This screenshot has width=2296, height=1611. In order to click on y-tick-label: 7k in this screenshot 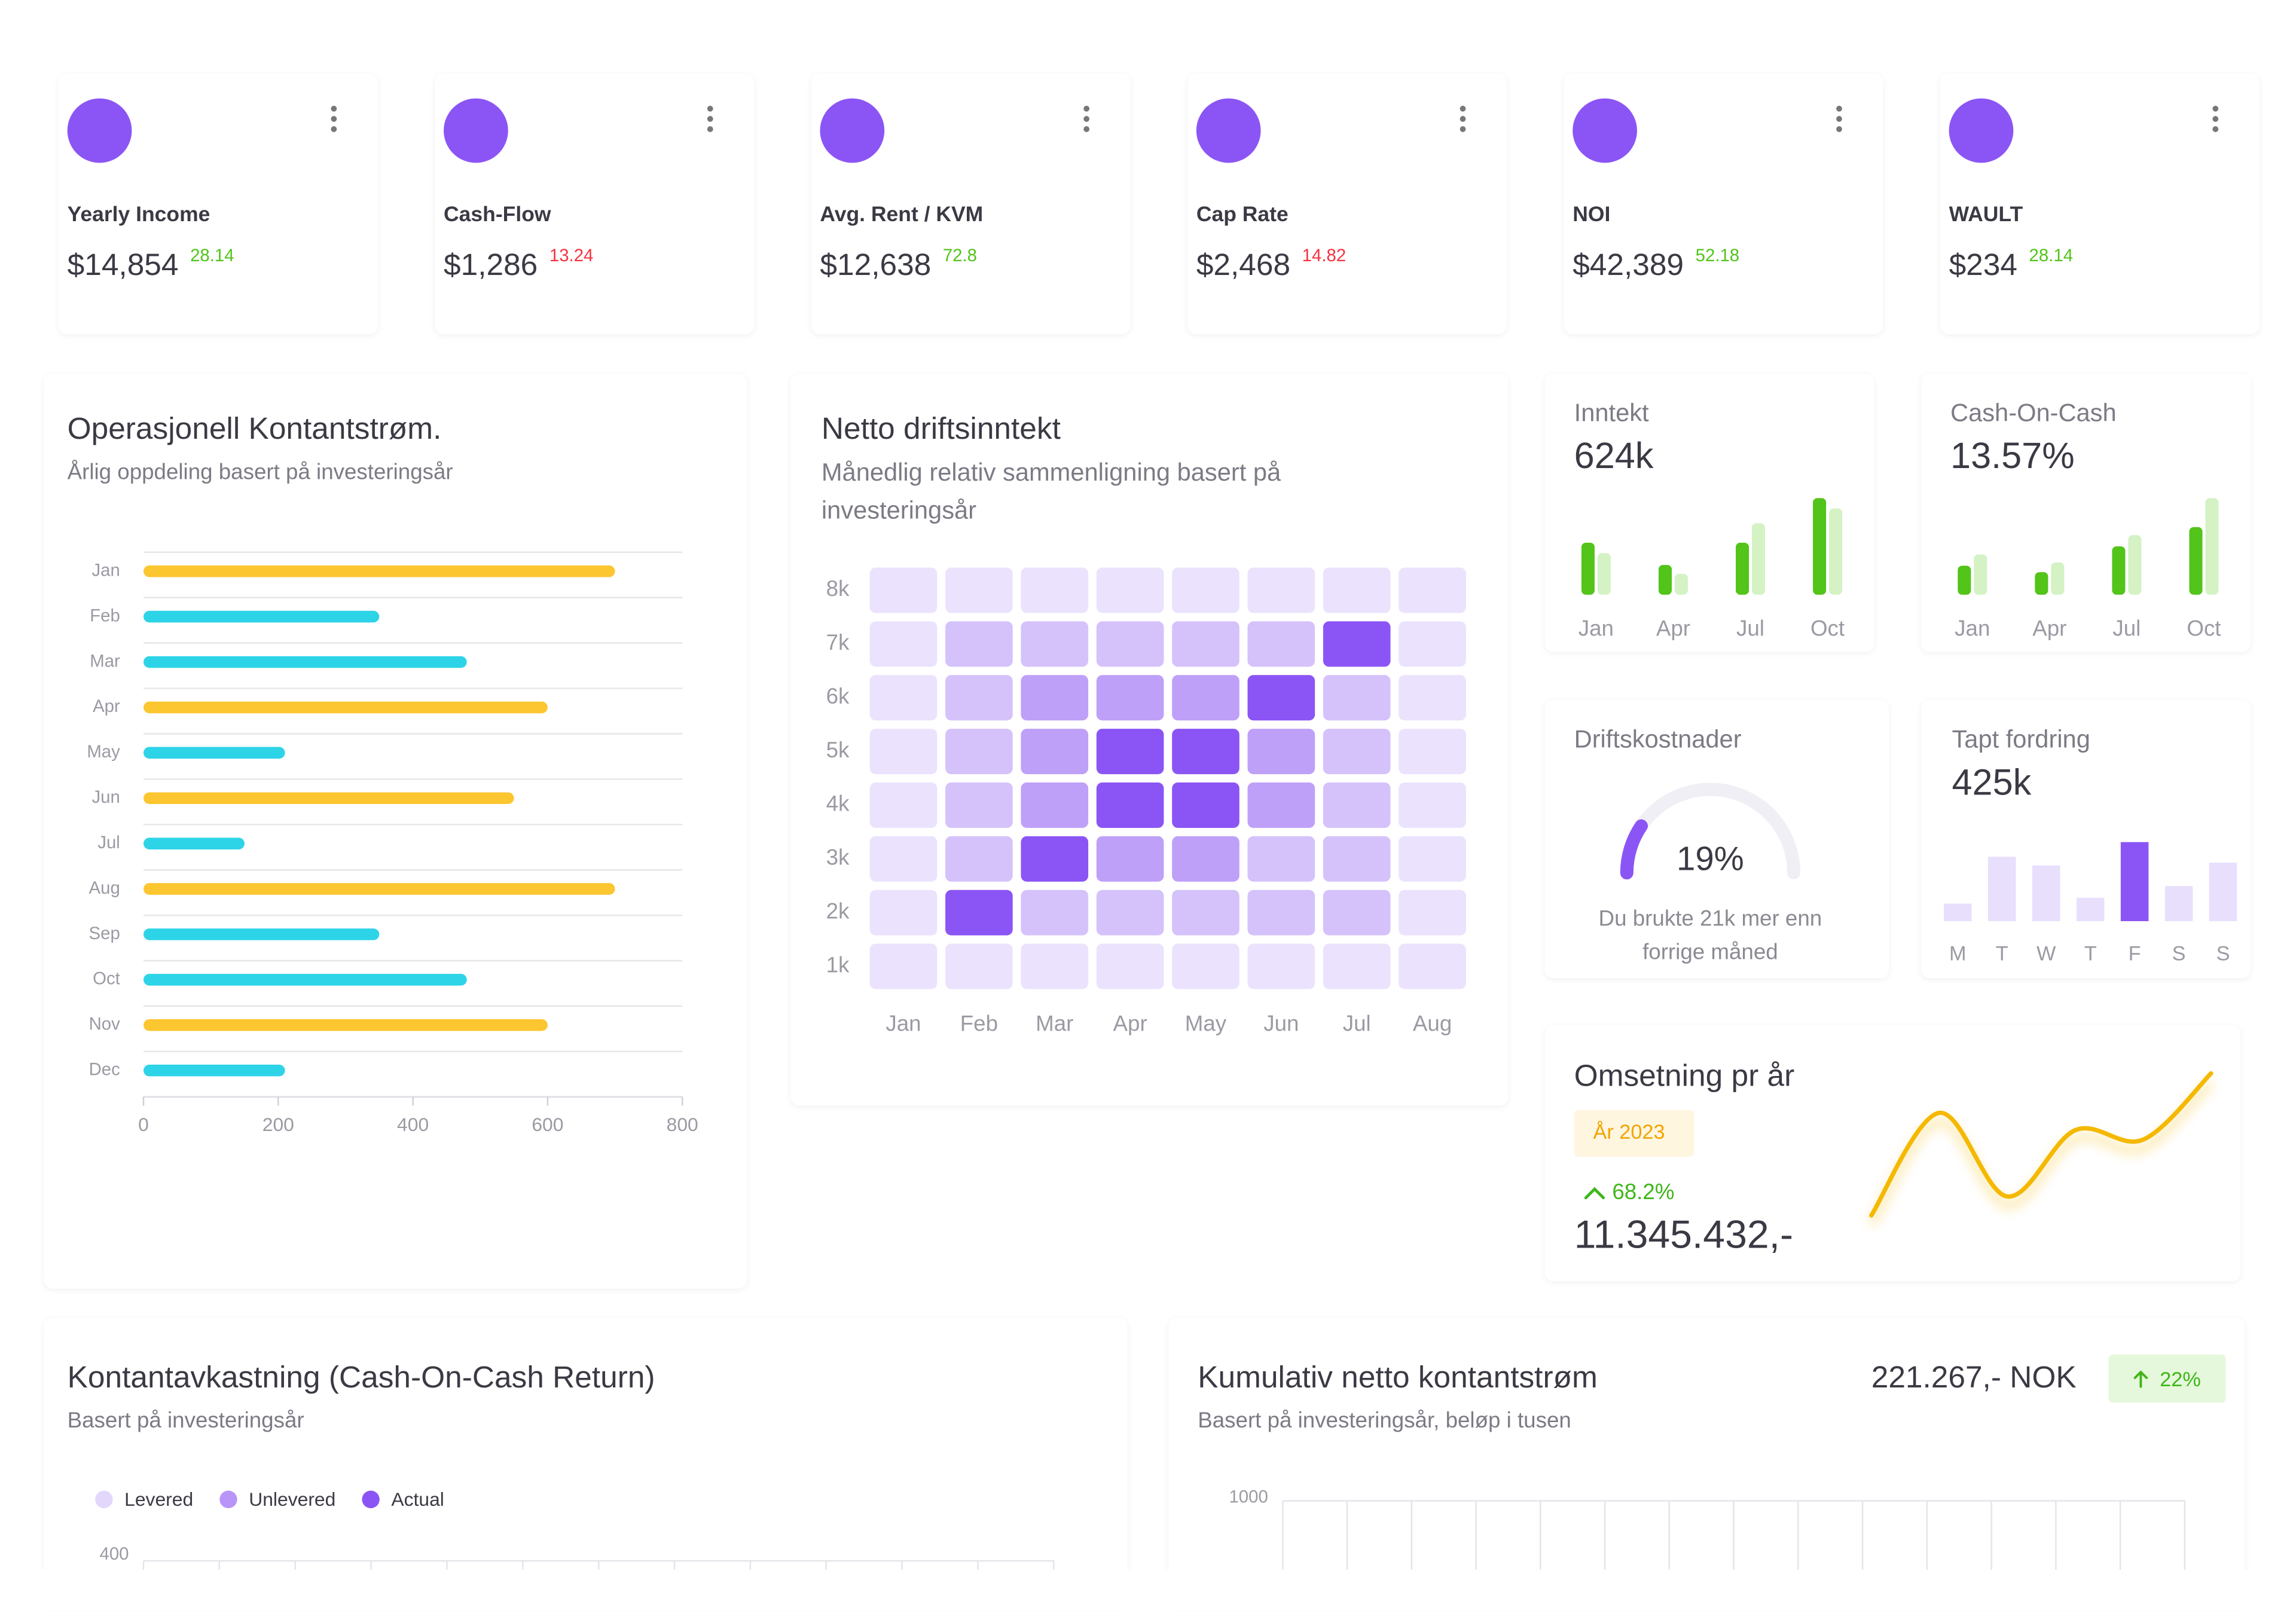, I will do `click(838, 642)`.